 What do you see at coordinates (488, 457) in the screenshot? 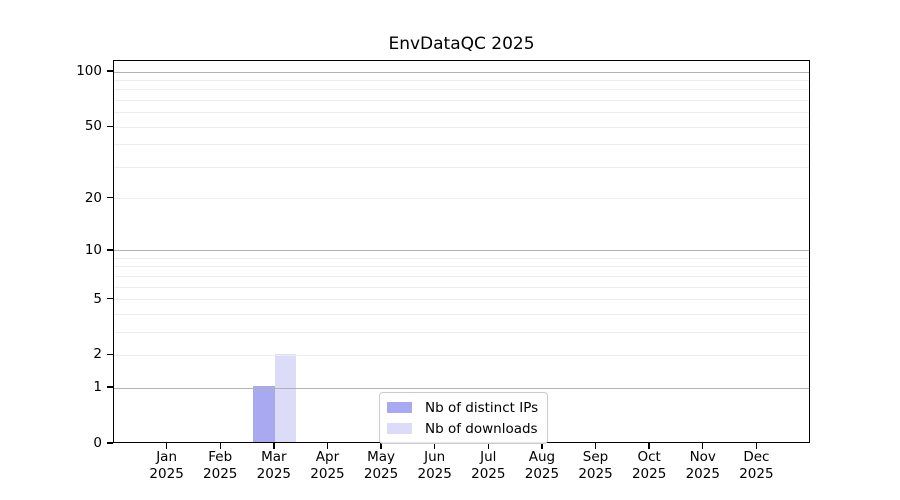
I see `x-axis-label-month: Jul` at bounding box center [488, 457].